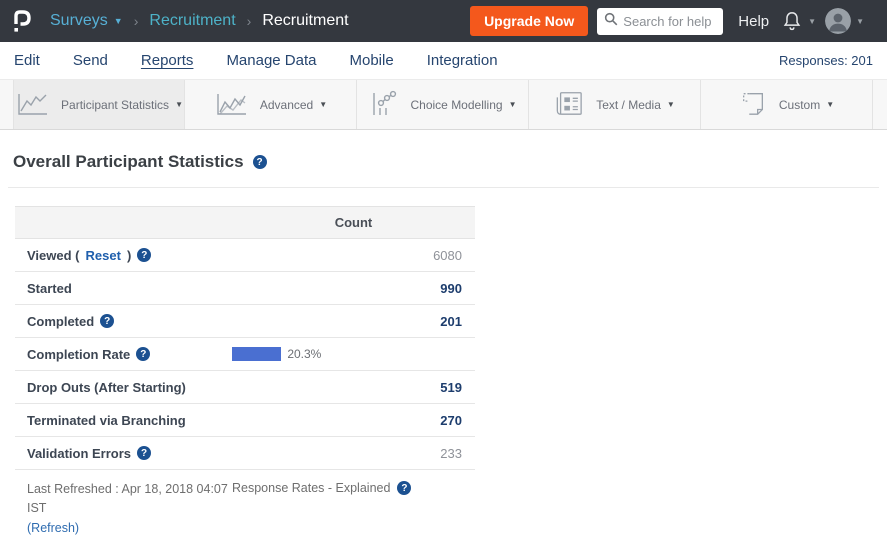  Describe the element at coordinates (245, 321) in the screenshot. I see `table-row-completed: Completed 201` at that location.